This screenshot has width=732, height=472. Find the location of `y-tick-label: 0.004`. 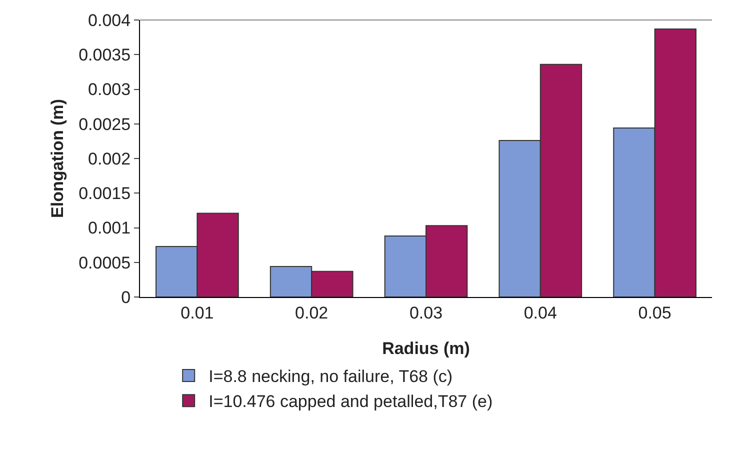

y-tick-label: 0.004 is located at coordinates (109, 20).